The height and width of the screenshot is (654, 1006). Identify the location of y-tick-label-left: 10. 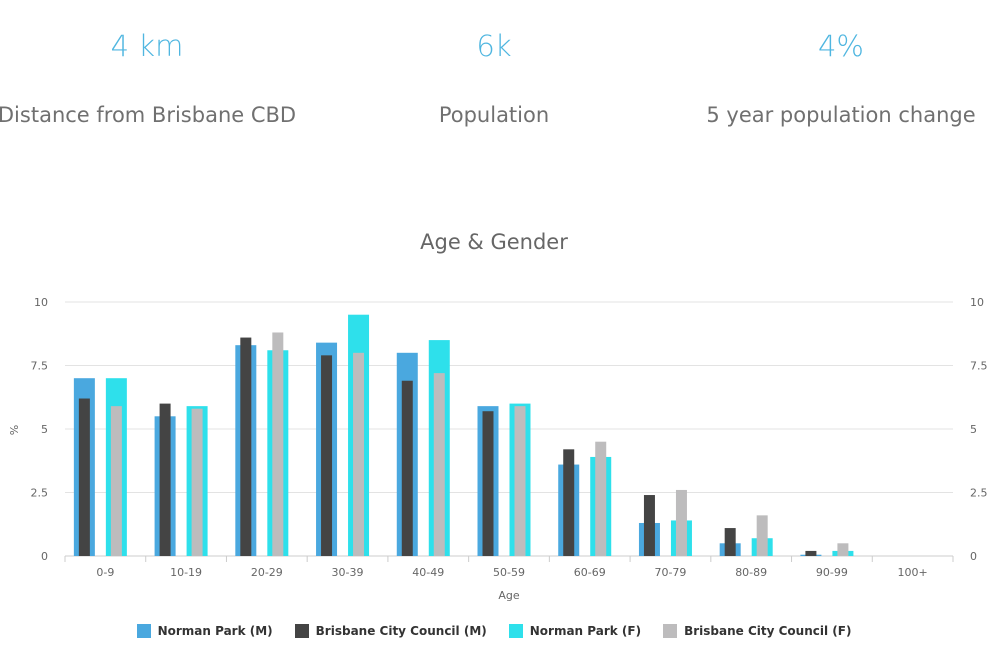
(41, 302).